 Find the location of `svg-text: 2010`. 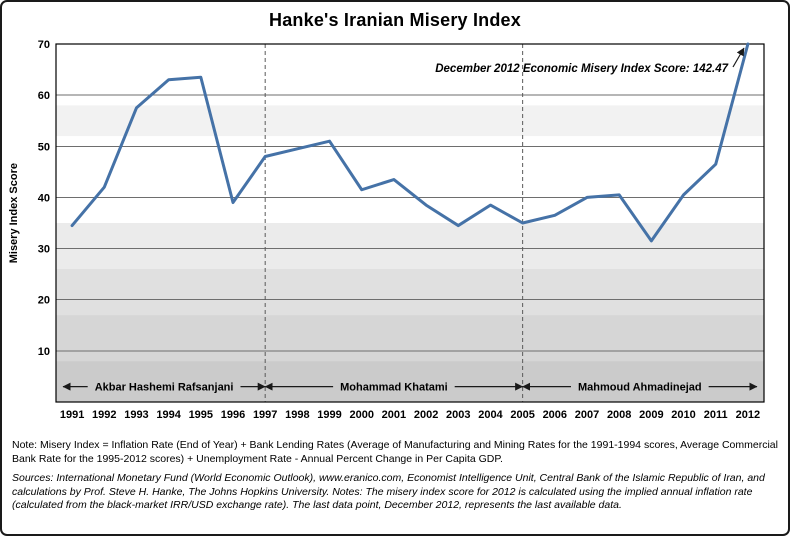

svg-text: 2010 is located at coordinates (683, 415).